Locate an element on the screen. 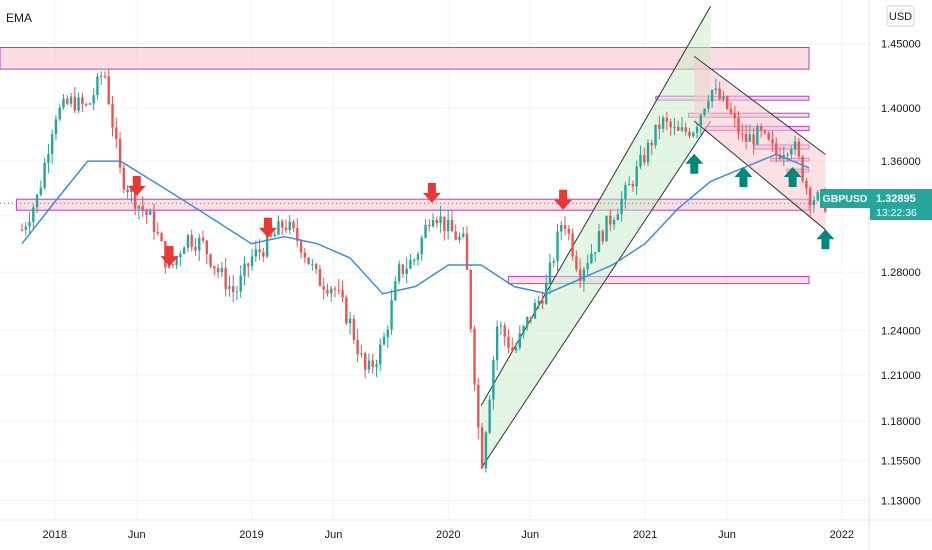 Image resolution: width=932 pixels, height=550 pixels. time-axis: 2018 Jun 2019 Jun 2020 Jun 2021 Jun 2022 is located at coordinates (449, 535).